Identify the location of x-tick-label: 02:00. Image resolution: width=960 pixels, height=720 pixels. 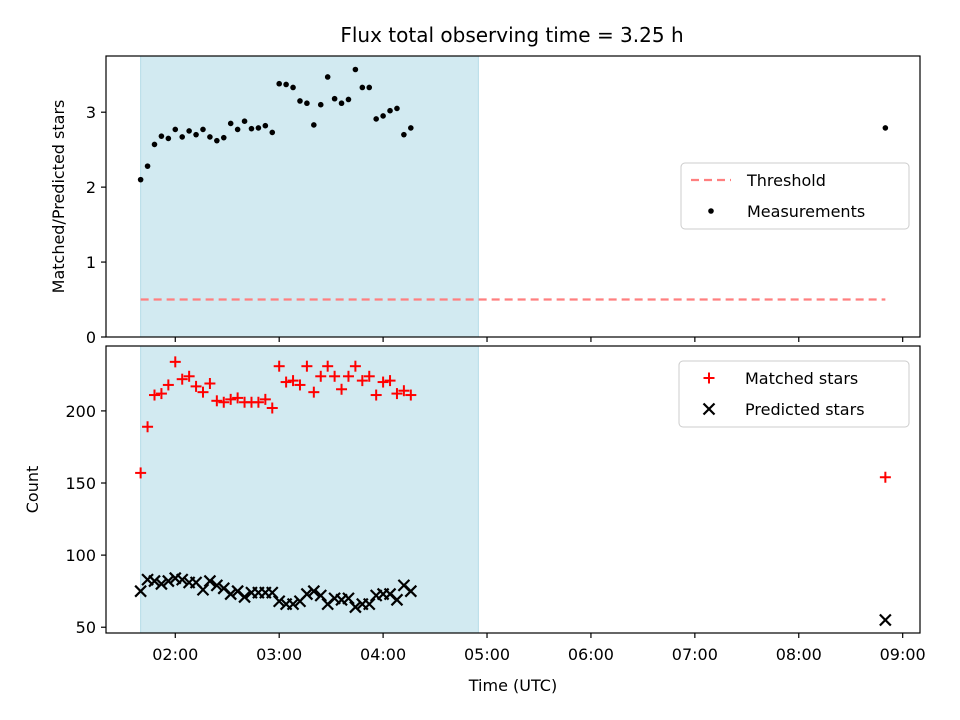
(175, 654).